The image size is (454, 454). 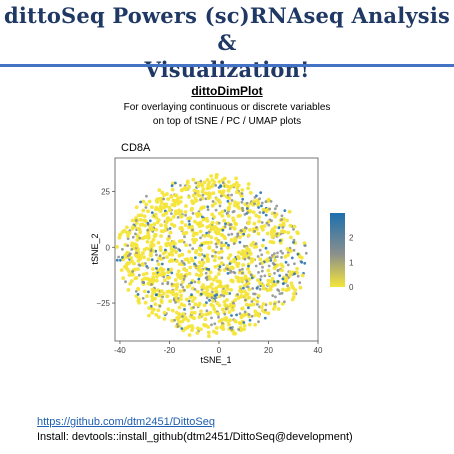 What do you see at coordinates (351, 263) in the screenshot?
I see `color-legend-ticks: 0 1 2` at bounding box center [351, 263].